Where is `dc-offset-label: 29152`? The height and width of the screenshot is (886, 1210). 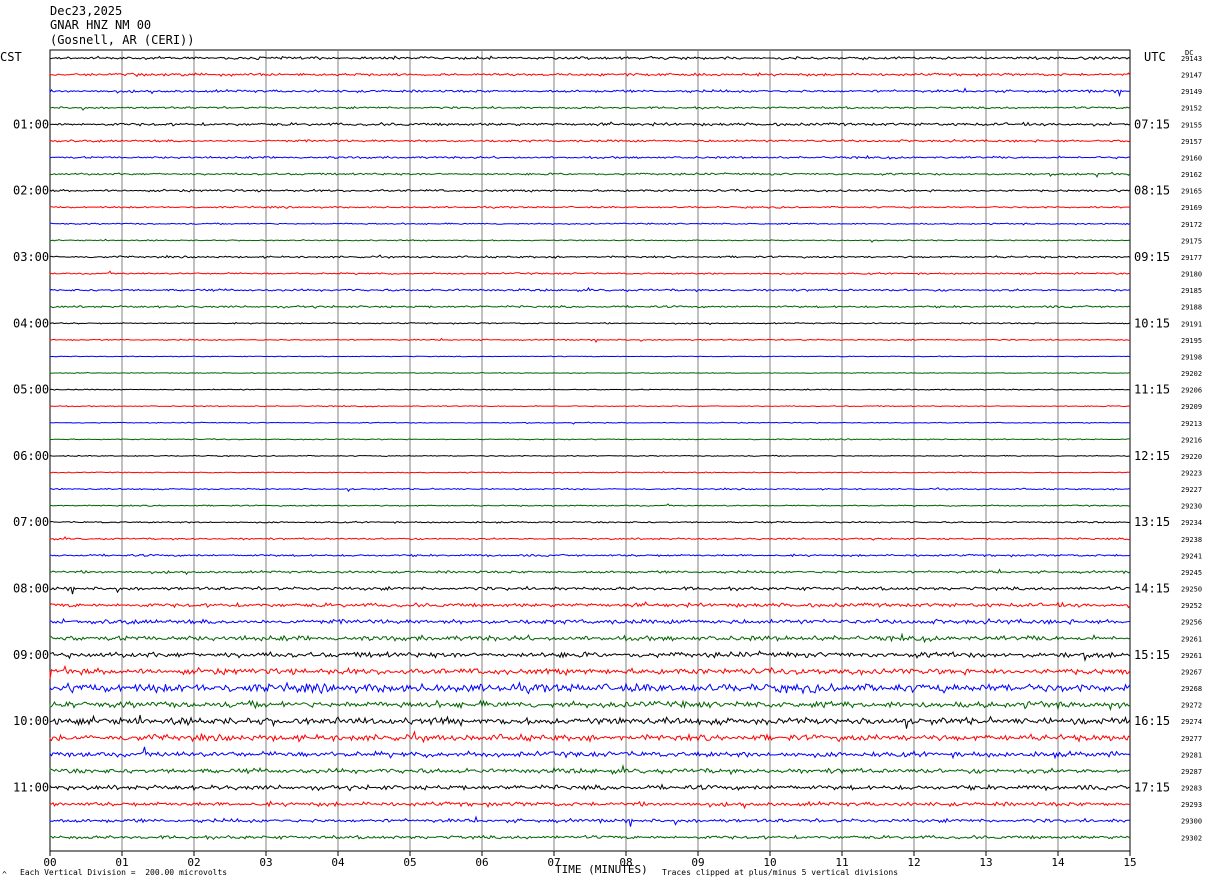
dc-offset-label: 29152 is located at coordinates (1191, 109).